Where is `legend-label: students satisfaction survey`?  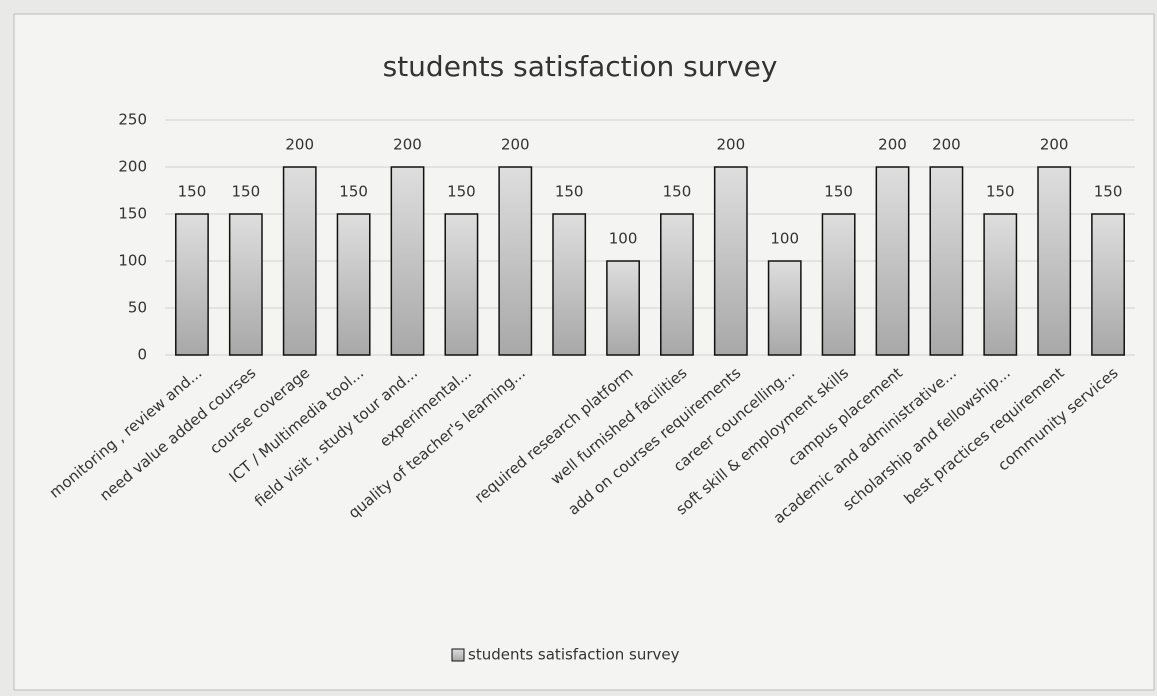 legend-label: students satisfaction survey is located at coordinates (574, 655).